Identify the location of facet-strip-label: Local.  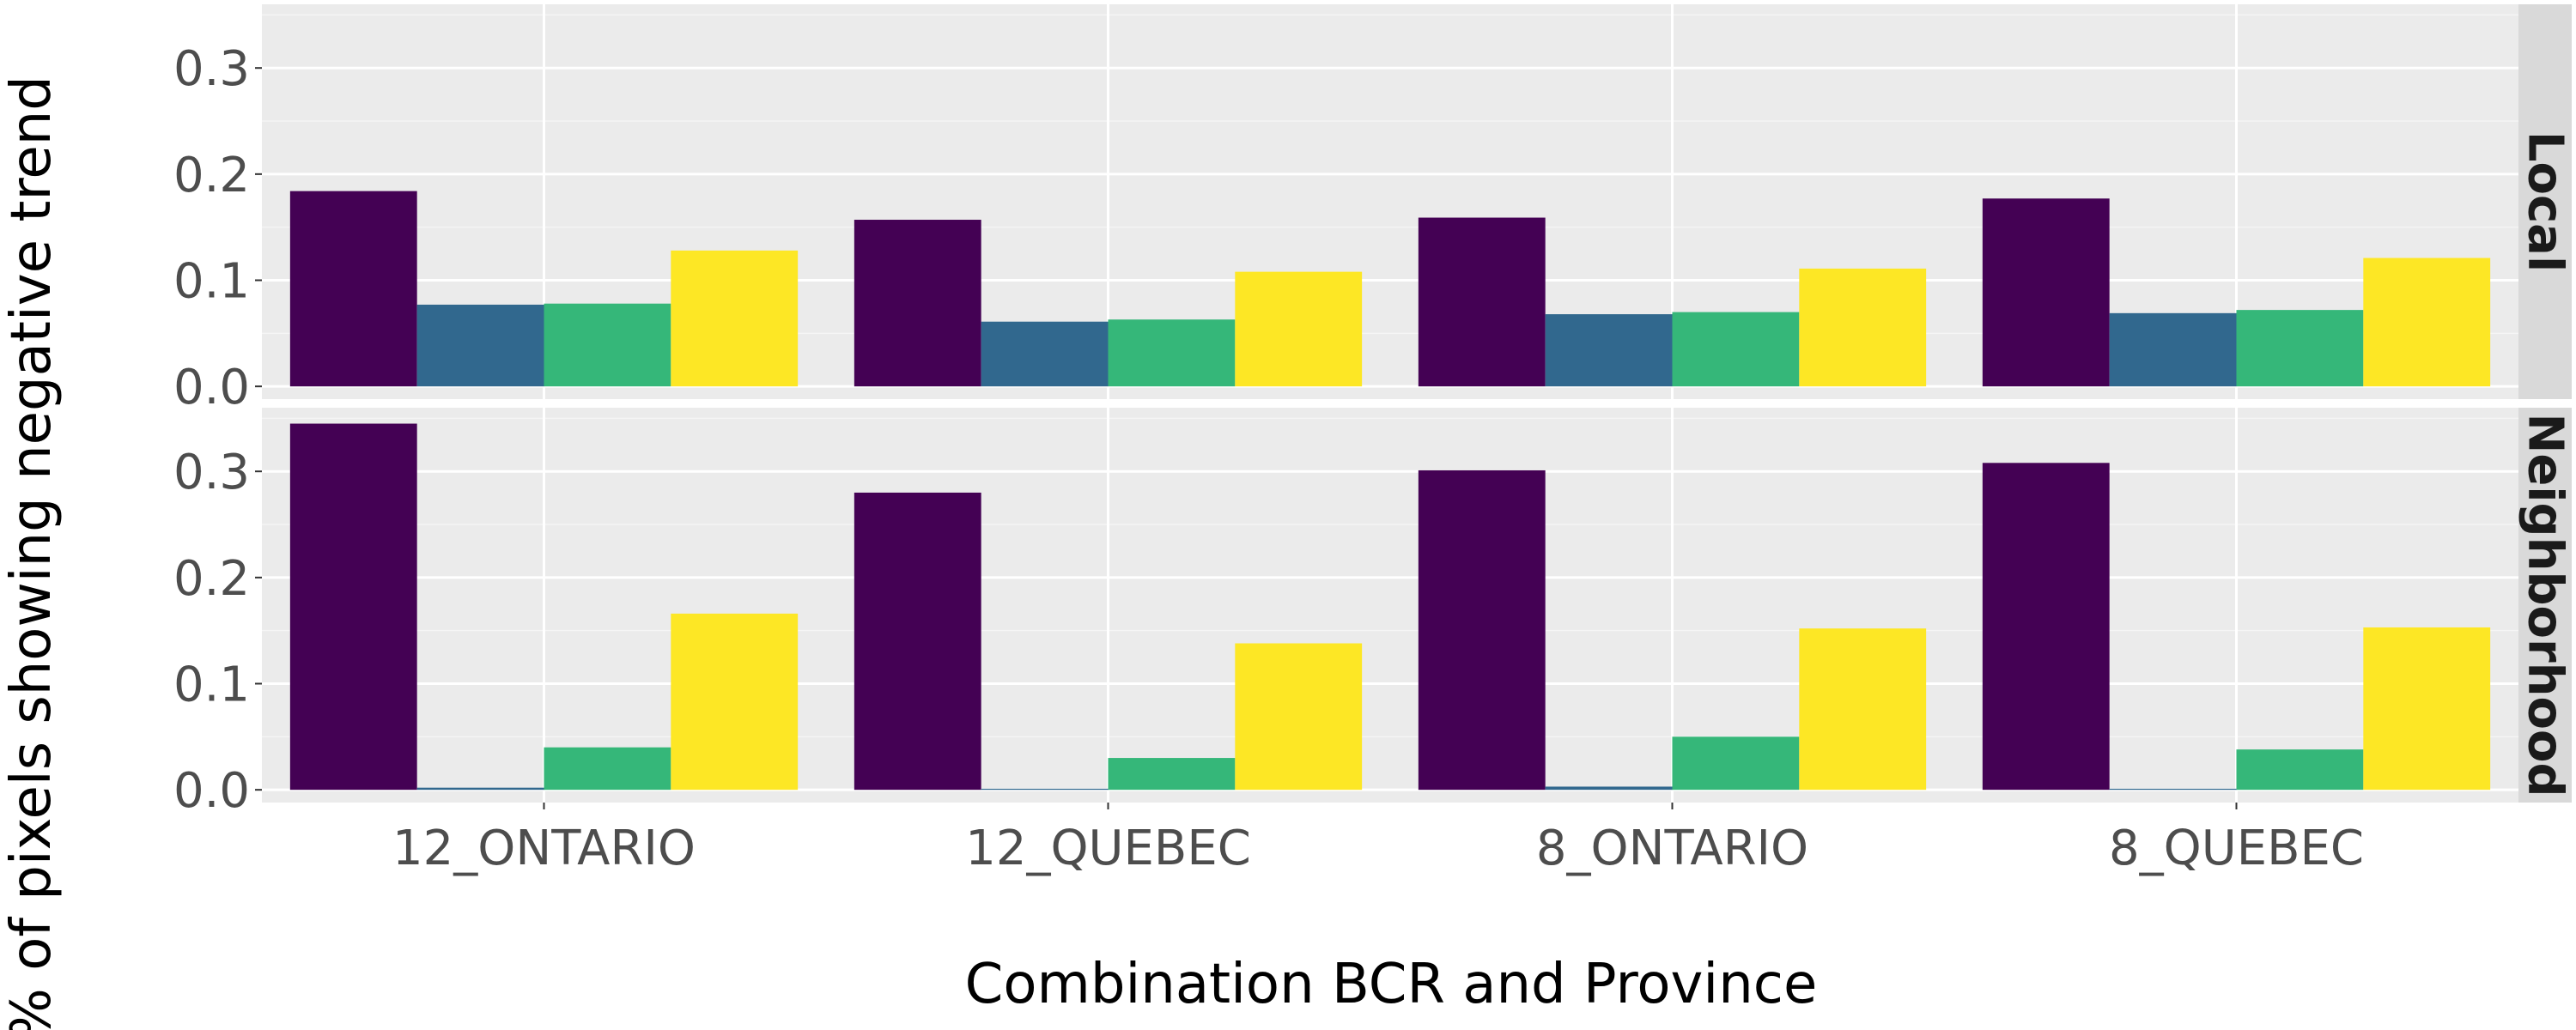
(2545, 201).